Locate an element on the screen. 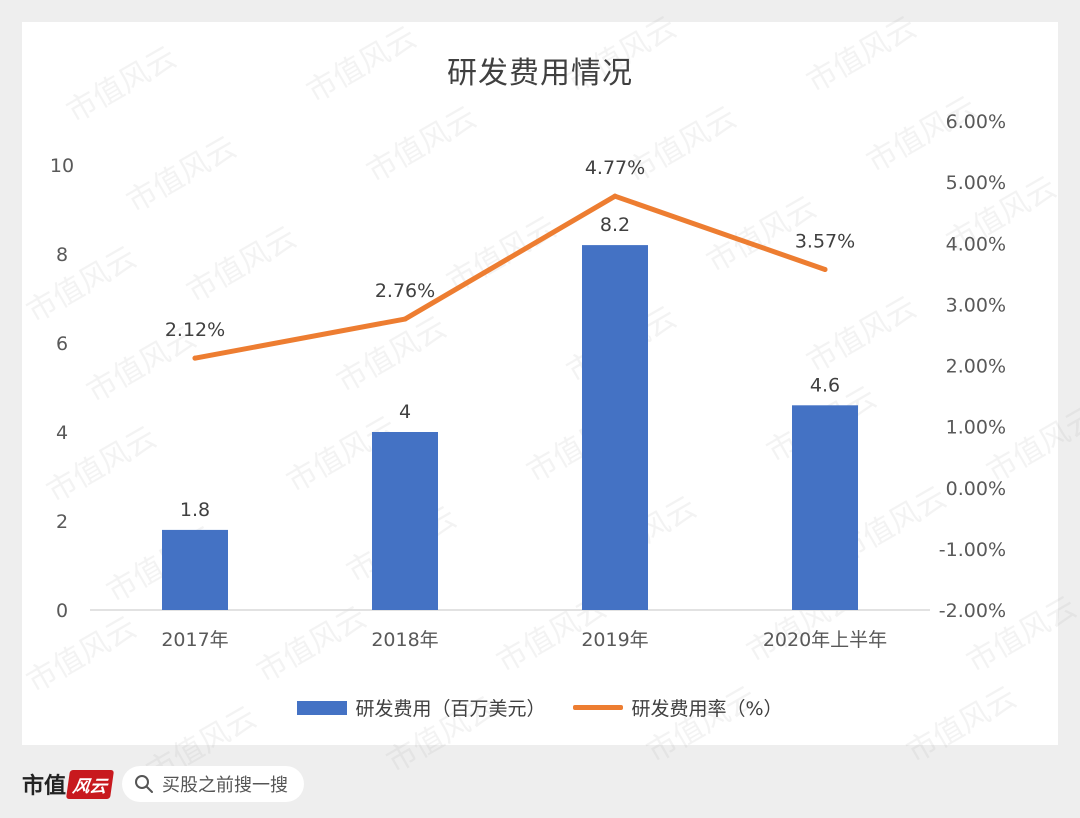  legend-item-line: 研发费用率（%） is located at coordinates (678, 707).